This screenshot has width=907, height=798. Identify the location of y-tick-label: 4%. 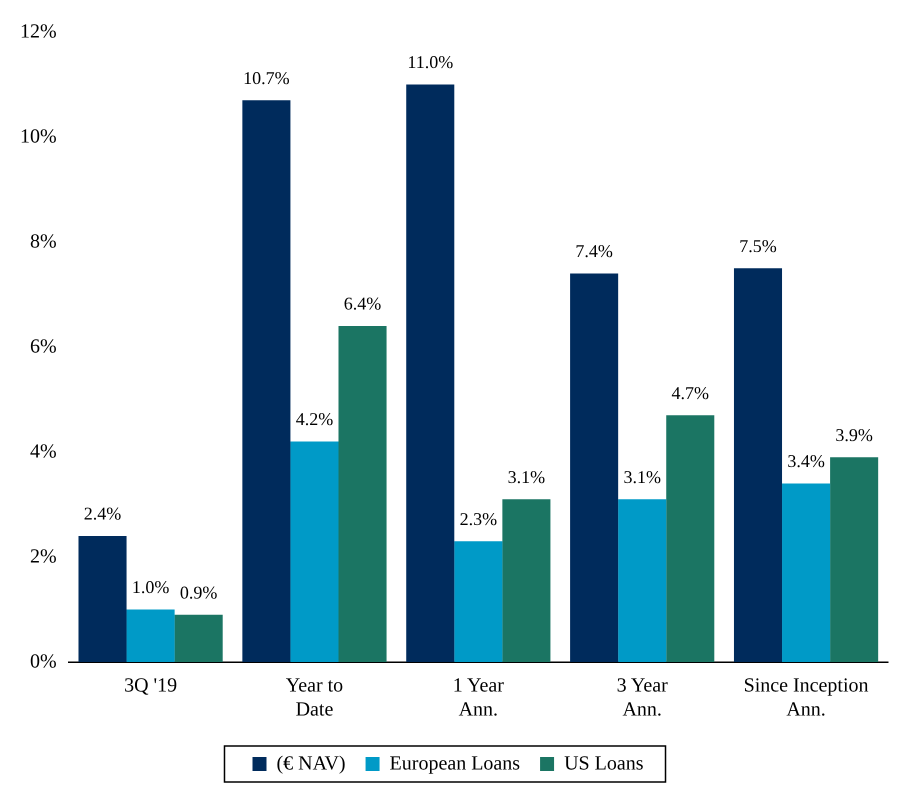
(43, 451).